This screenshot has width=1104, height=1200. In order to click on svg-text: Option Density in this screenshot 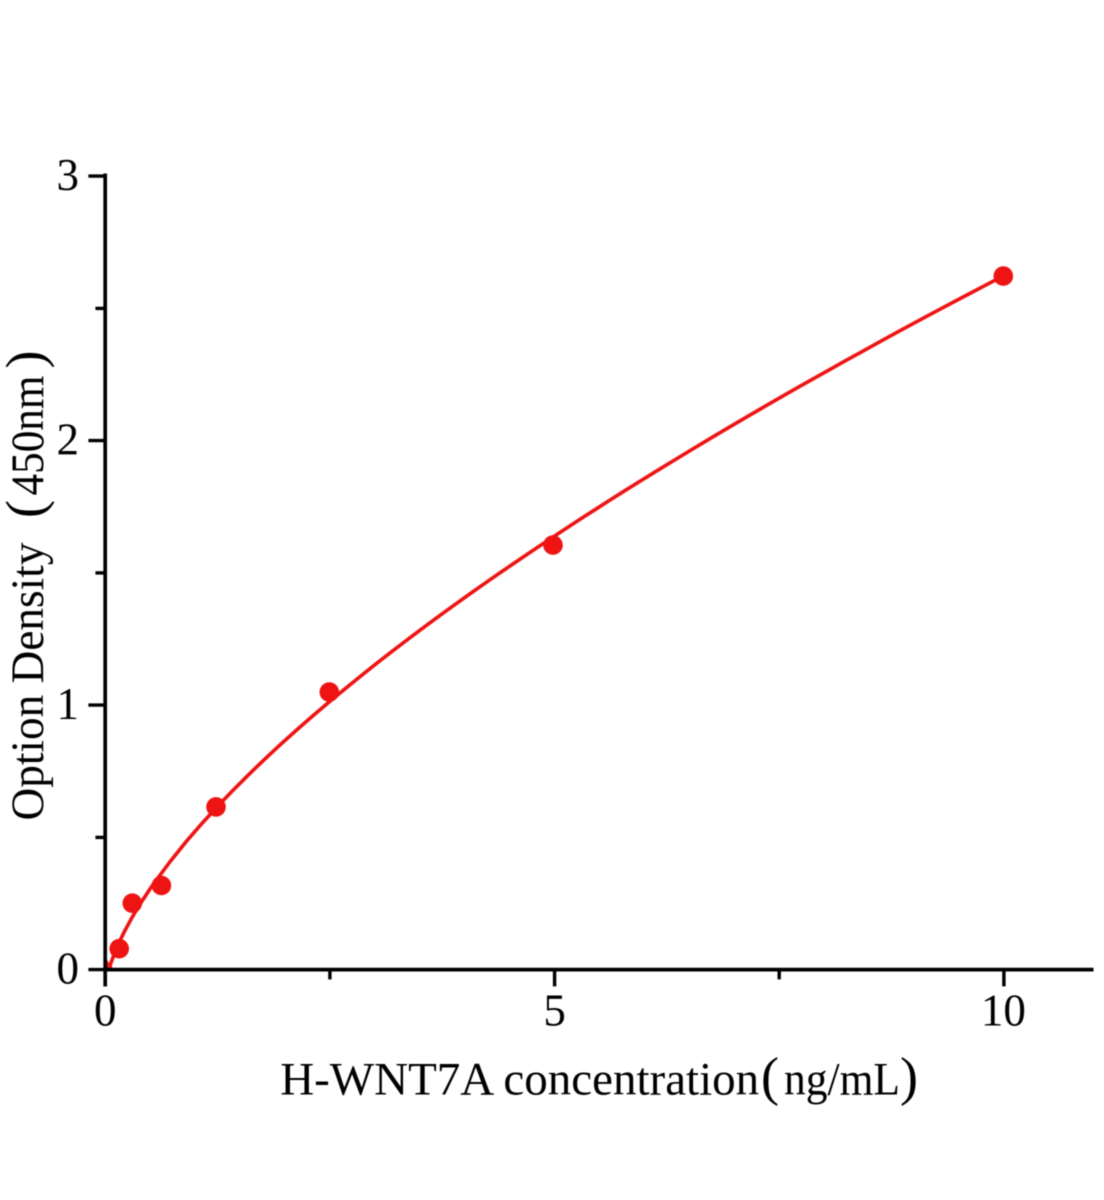, I will do `click(28, 681)`.